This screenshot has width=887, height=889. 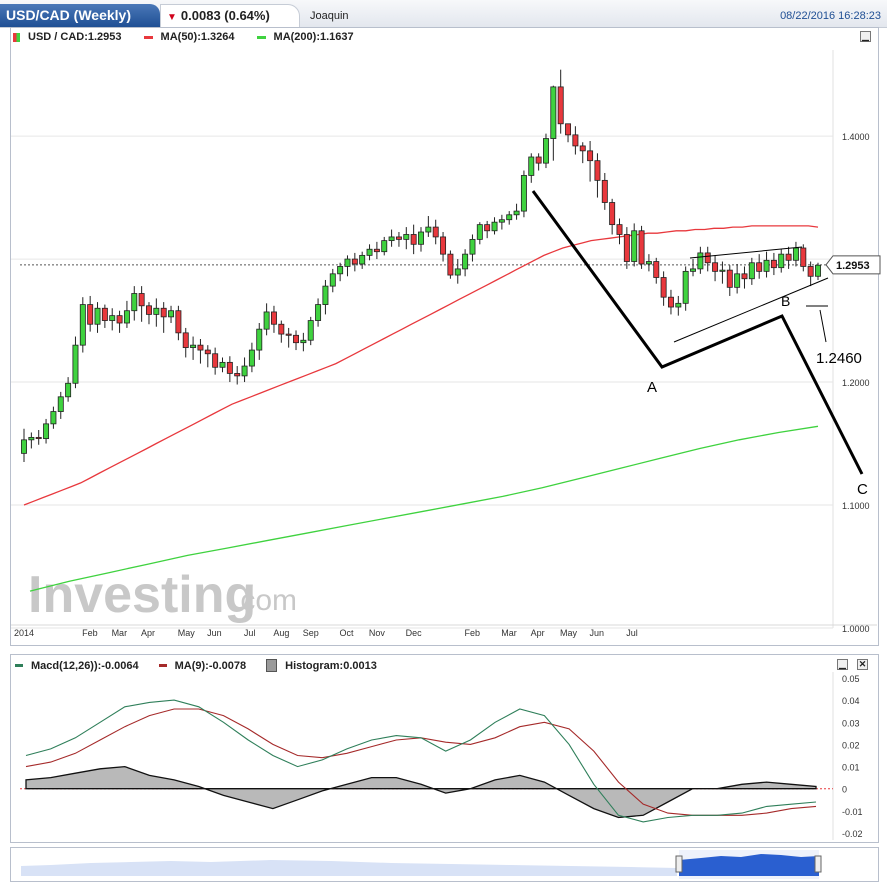 What do you see at coordinates (148, 37) in the screenshot?
I see `ma50-swatch` at bounding box center [148, 37].